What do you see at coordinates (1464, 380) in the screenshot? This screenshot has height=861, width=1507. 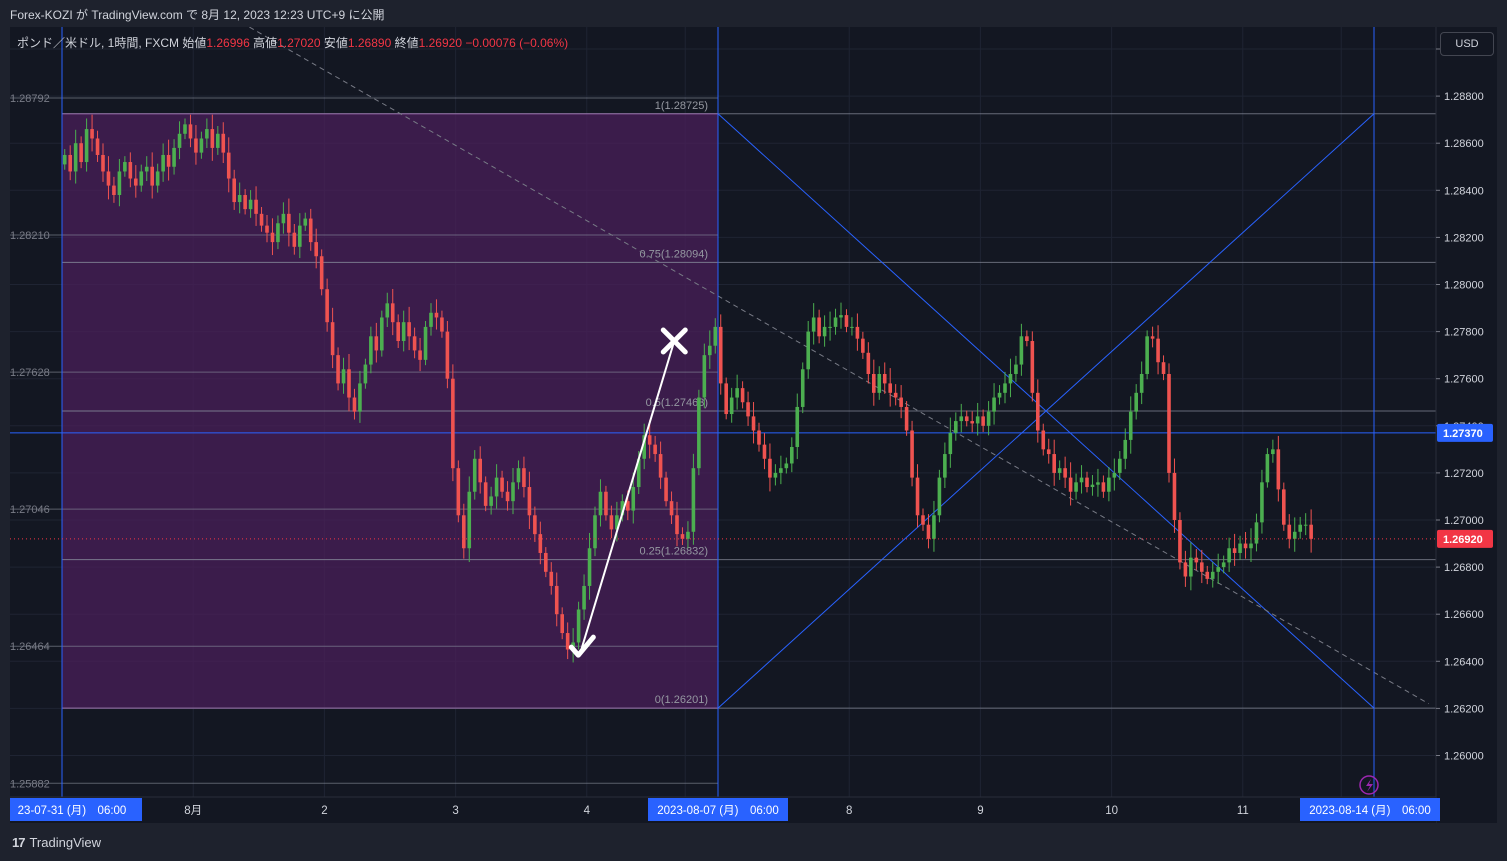 I see `price-tick-label: 1.27600` at bounding box center [1464, 380].